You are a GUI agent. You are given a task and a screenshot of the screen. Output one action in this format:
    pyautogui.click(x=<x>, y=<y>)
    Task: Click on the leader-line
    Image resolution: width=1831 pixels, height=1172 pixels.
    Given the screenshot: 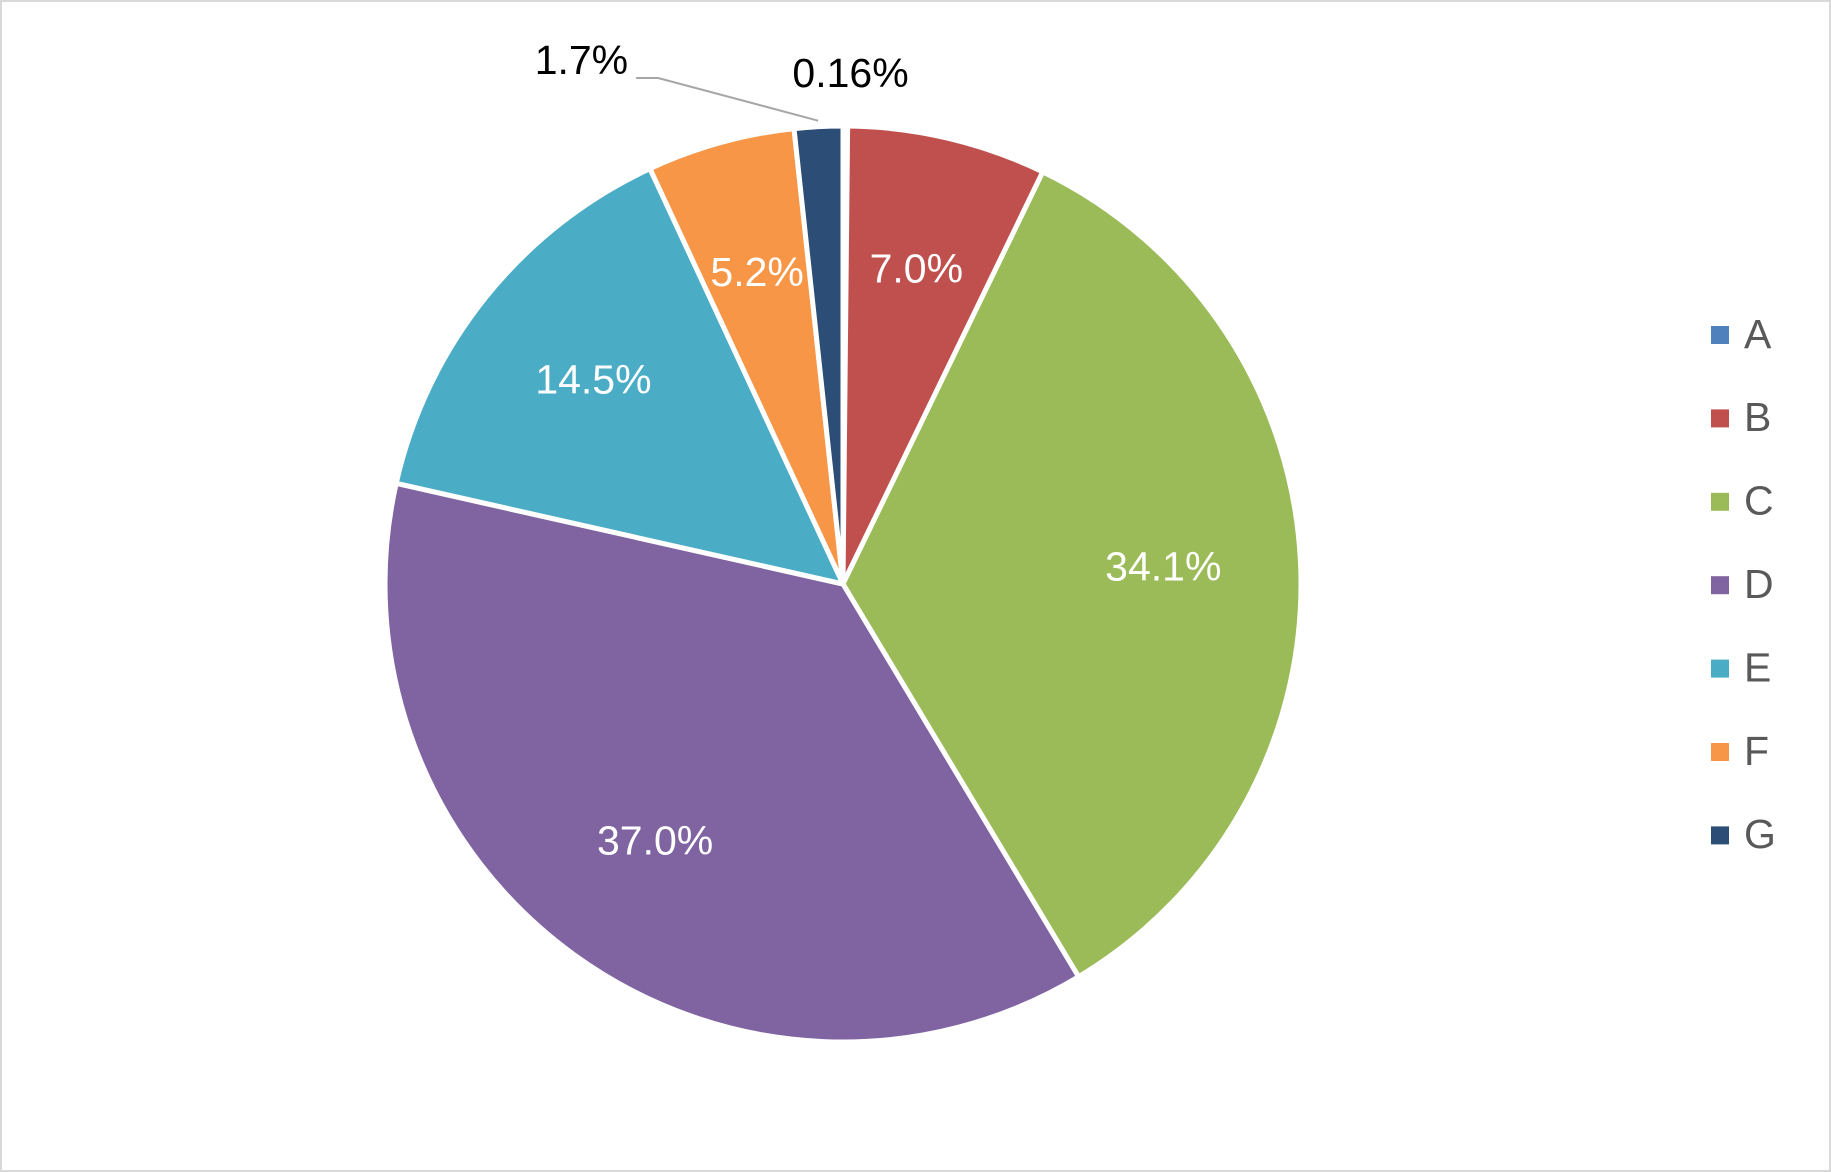 What is the action you would take?
    pyautogui.click(x=727, y=99)
    